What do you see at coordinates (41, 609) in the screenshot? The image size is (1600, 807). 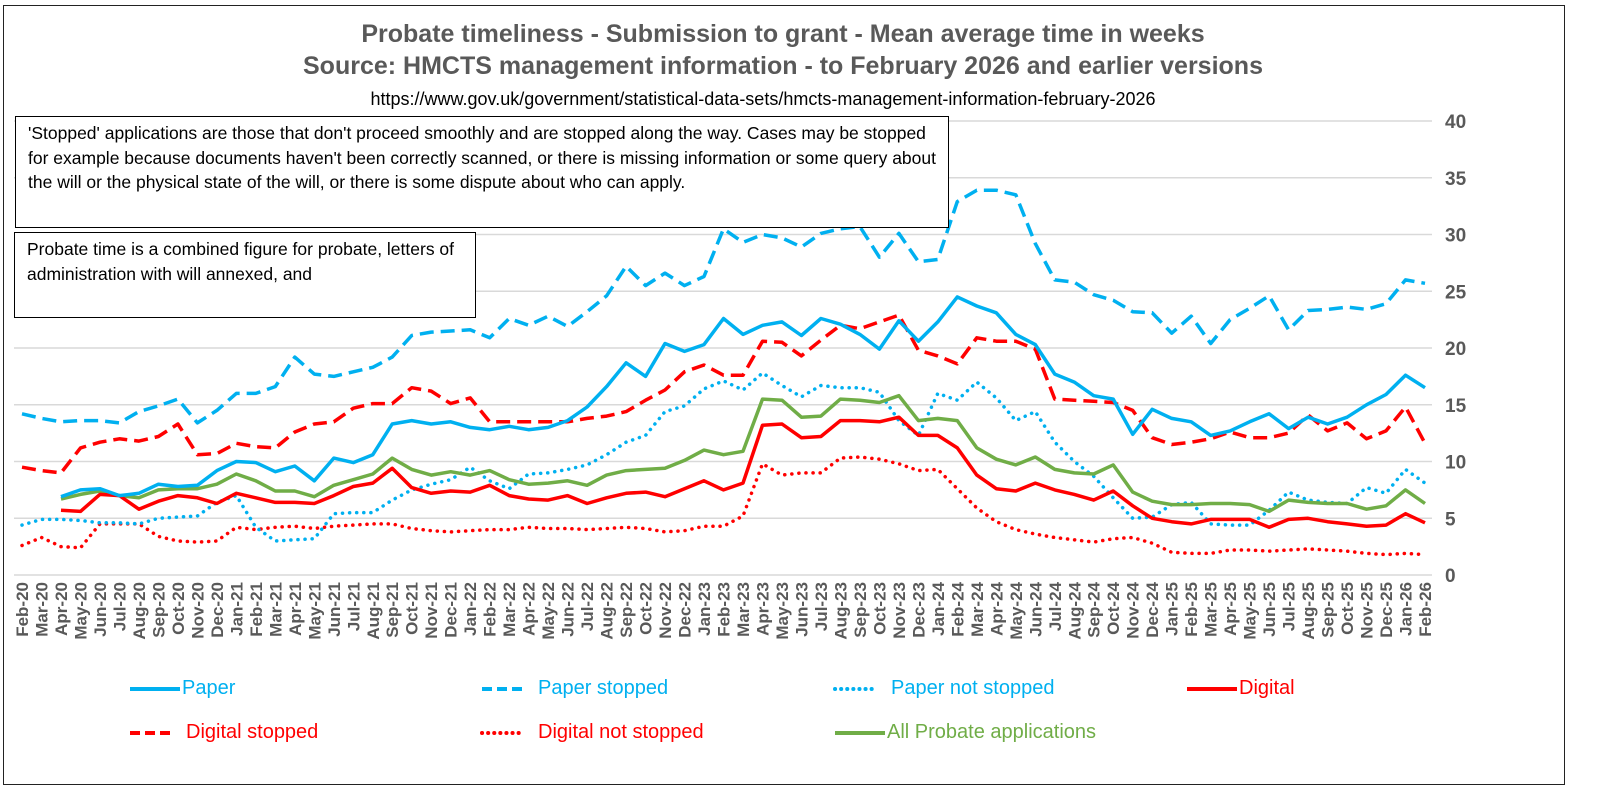 I see `x-tick-label: Mar-20` at bounding box center [41, 609].